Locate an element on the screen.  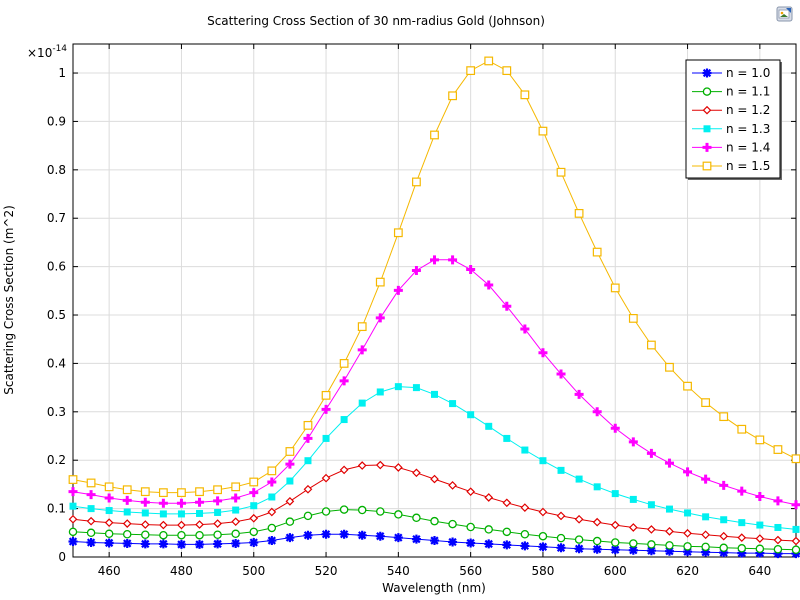
legend-entry: n = 1.4 is located at coordinates (731, 147).